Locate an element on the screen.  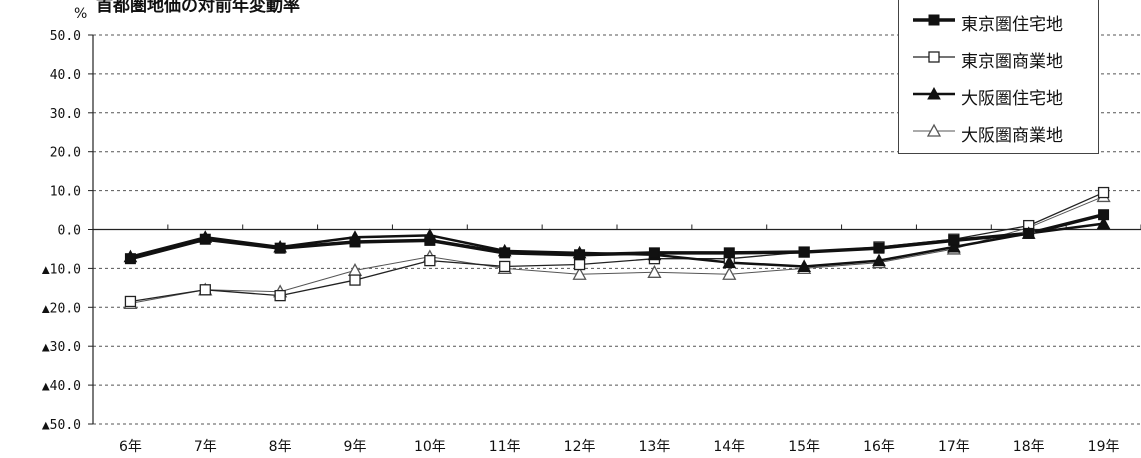
legend-item: 東京圏住宅地 is located at coordinates (999, 21).